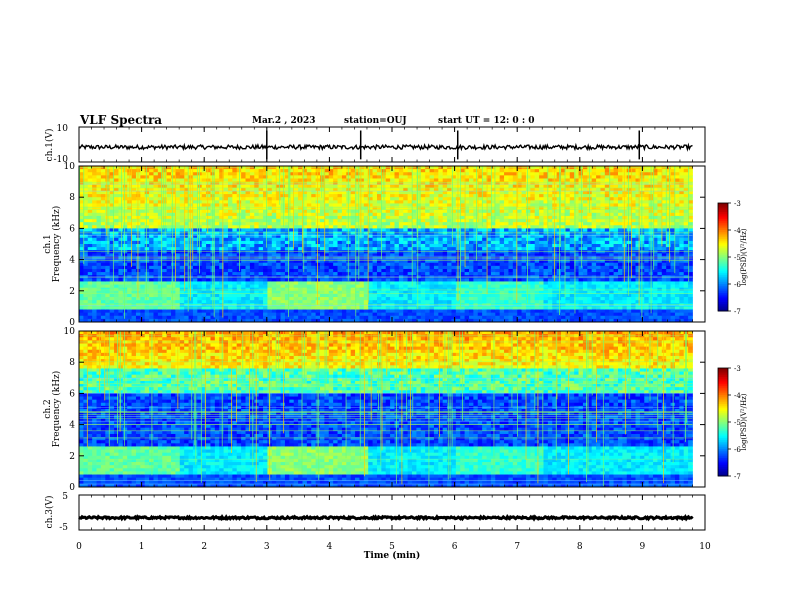 This screenshot has width=792, height=612. What do you see at coordinates (79, 547) in the screenshot?
I see `x-tick-label-0: 0` at bounding box center [79, 547].